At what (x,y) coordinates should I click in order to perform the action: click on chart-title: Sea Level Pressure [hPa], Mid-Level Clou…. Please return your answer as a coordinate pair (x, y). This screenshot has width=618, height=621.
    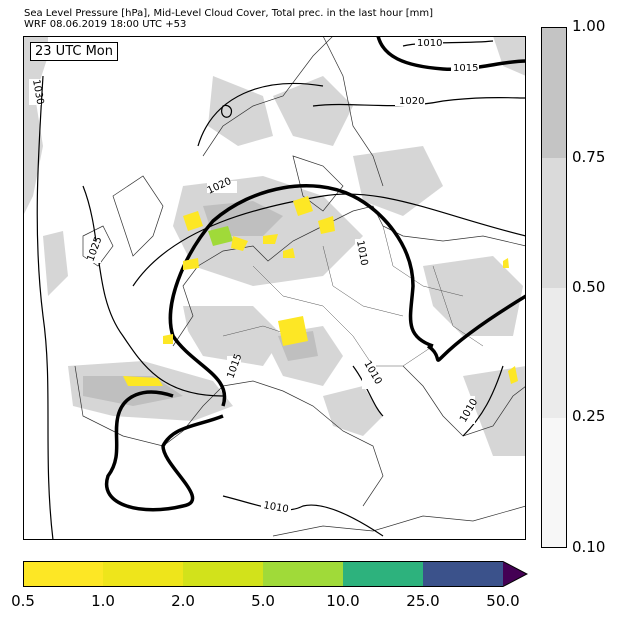
    Looking at the image, I should click on (229, 13).